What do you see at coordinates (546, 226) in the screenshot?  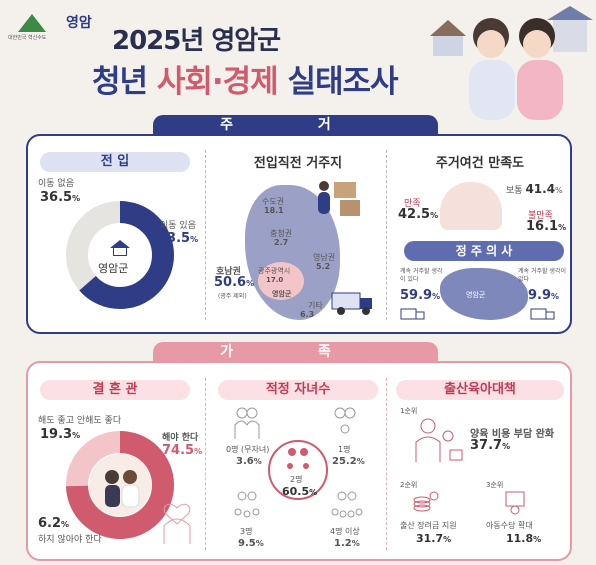 I see `dissatisfied-value: 16.1%` at bounding box center [546, 226].